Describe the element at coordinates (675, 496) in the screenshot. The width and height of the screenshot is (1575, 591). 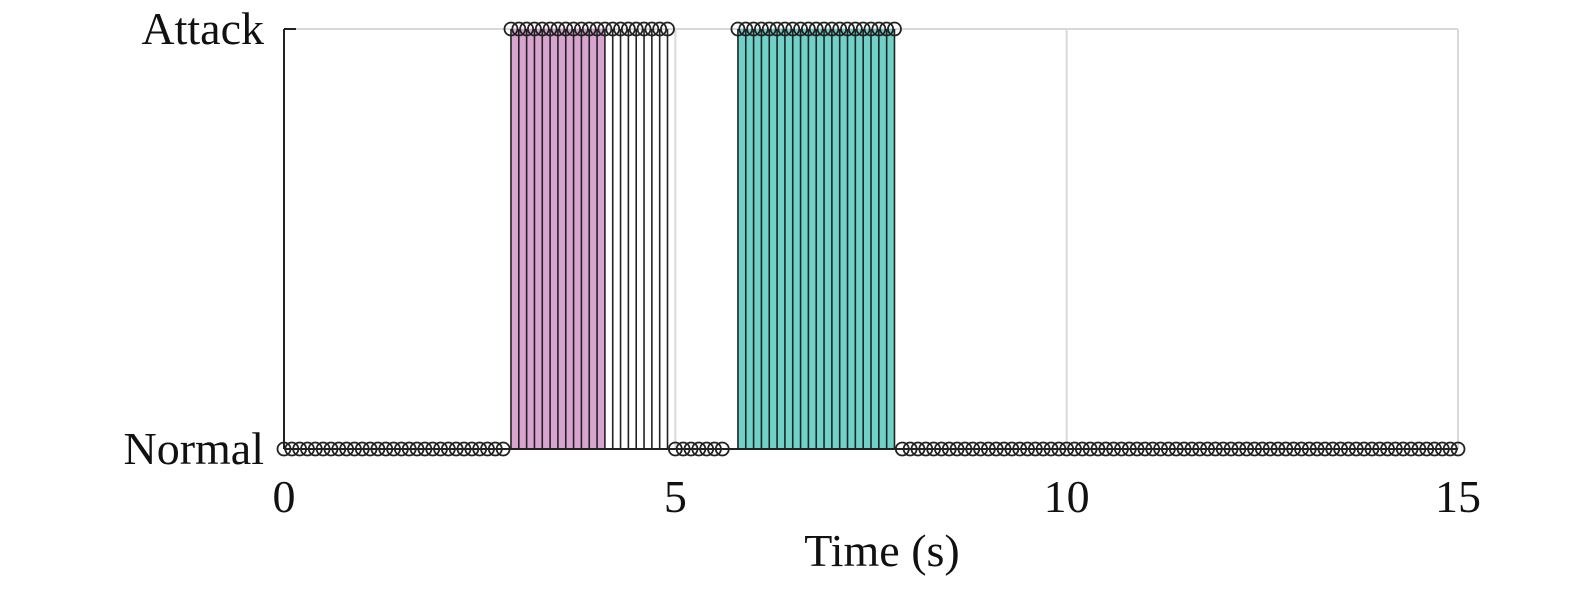
I see `x-tick-label-5: 5` at that location.